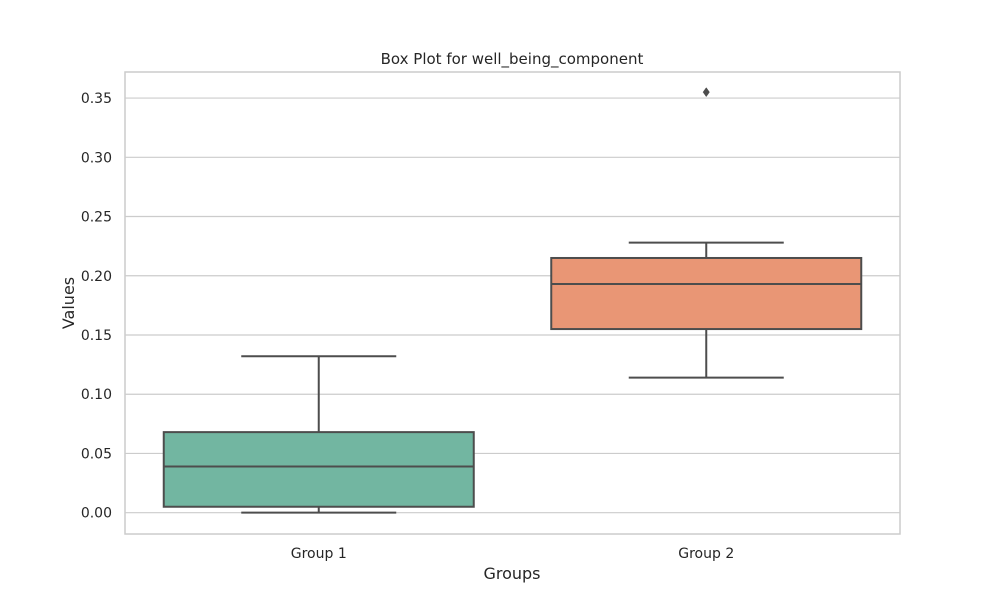 The height and width of the screenshot is (604, 1000). Describe the element at coordinates (512, 554) in the screenshot. I see `x-tick-labels: Group 1 Group 2` at that location.